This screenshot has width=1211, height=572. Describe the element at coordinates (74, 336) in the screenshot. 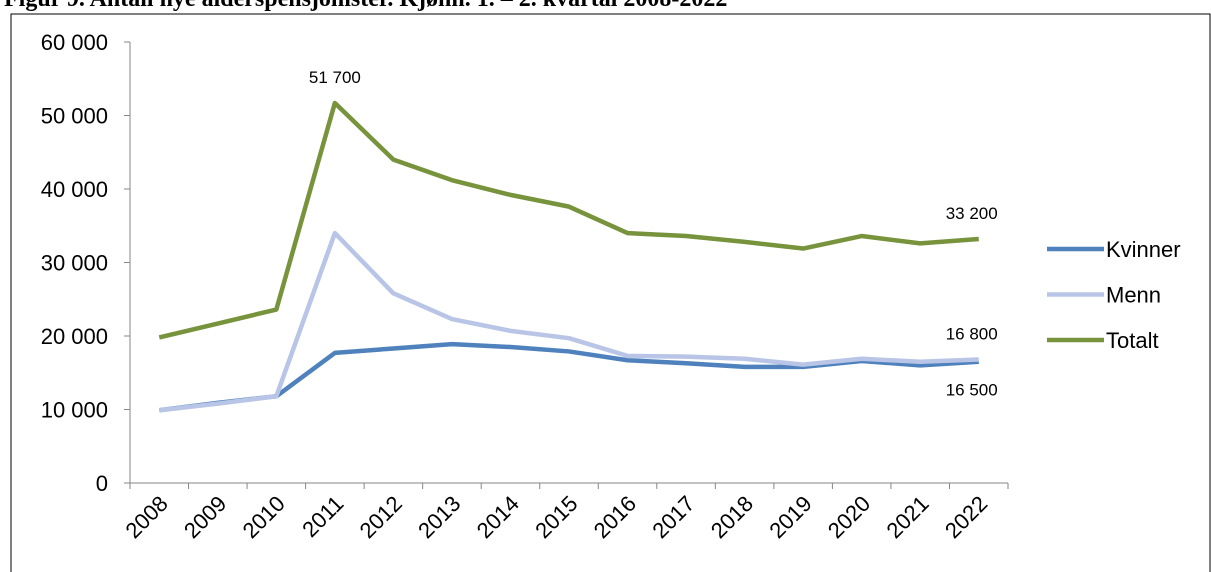

I see `y-tick-label: 20 000` at that location.